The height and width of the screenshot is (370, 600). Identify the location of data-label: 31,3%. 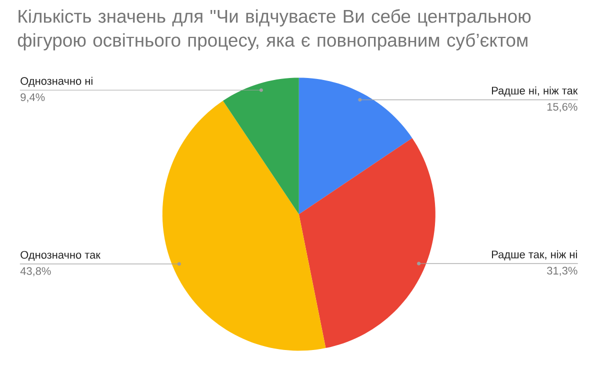
(562, 271).